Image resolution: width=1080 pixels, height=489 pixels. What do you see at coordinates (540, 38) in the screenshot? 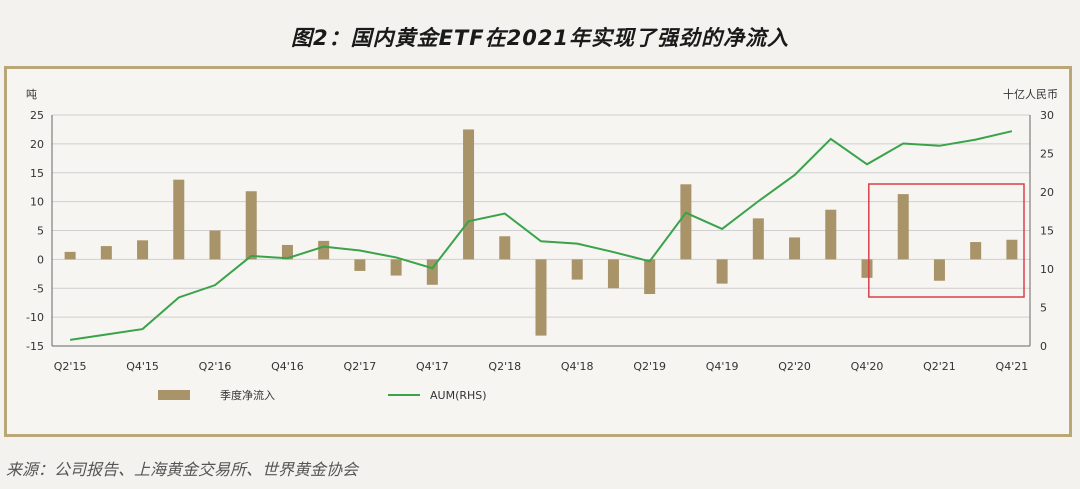
I see `chart-title: 图2：国内黄金ETF在2021年实现了强劲的净流入` at bounding box center [540, 38].